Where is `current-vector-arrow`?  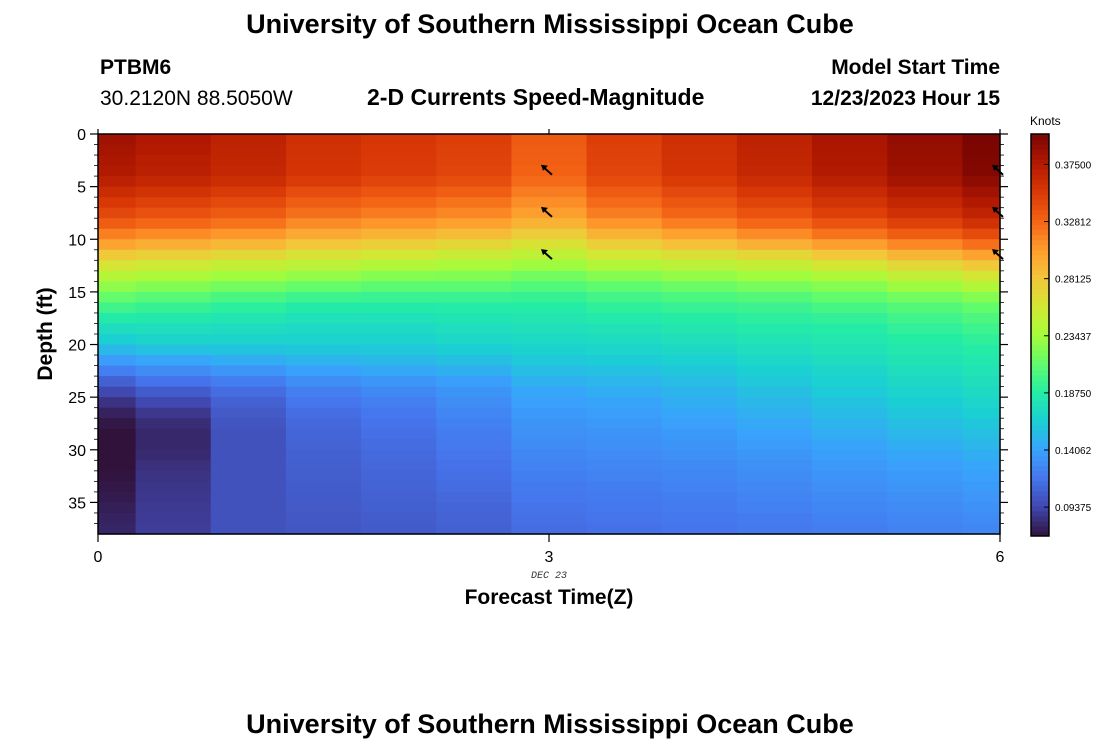
current-vector-arrow is located at coordinates (998, 212).